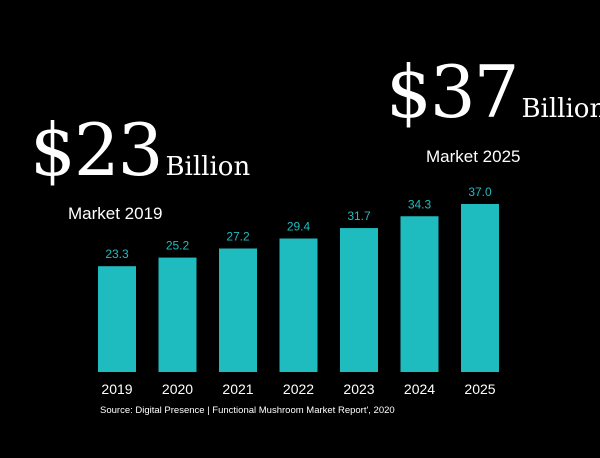 The image size is (600, 458). What do you see at coordinates (117, 319) in the screenshot?
I see `bar-2019` at bounding box center [117, 319].